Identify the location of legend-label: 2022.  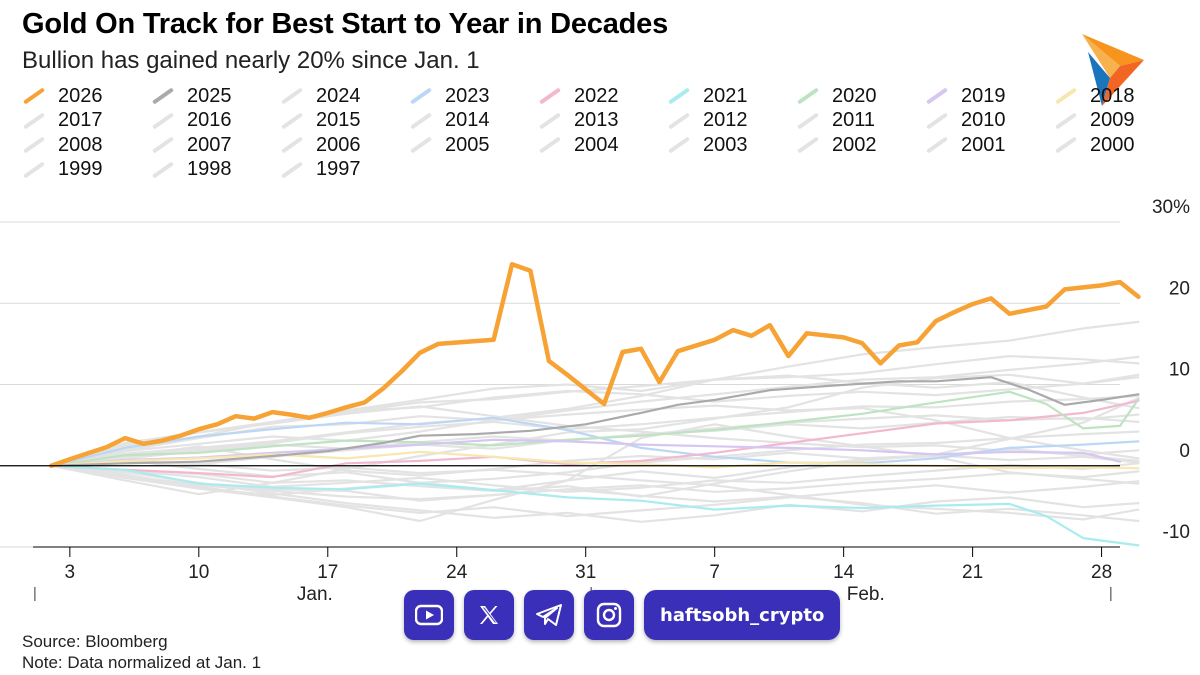
(596, 95).